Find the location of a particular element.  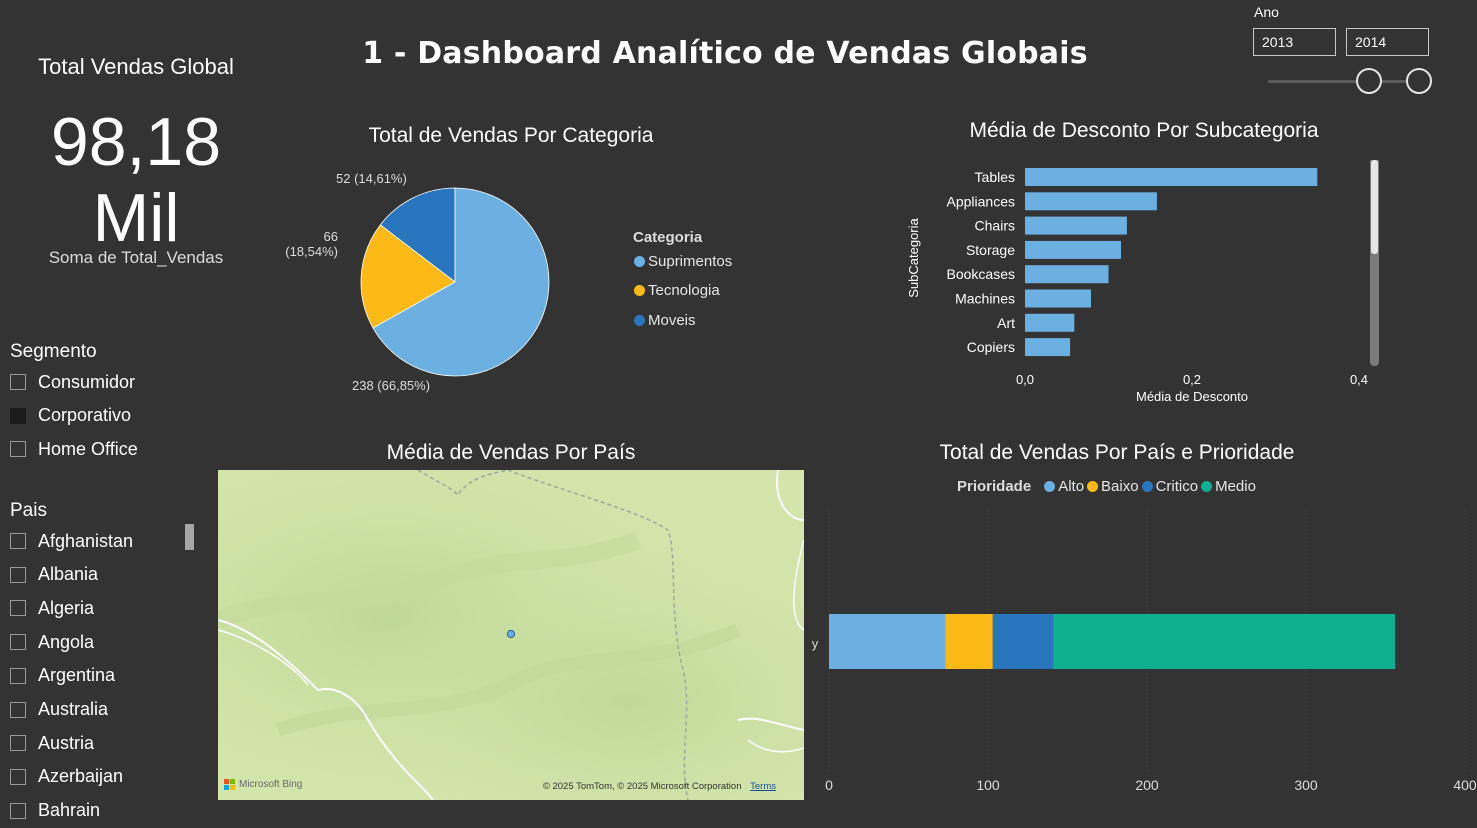

stacked-category-label: y is located at coordinates (815, 643).